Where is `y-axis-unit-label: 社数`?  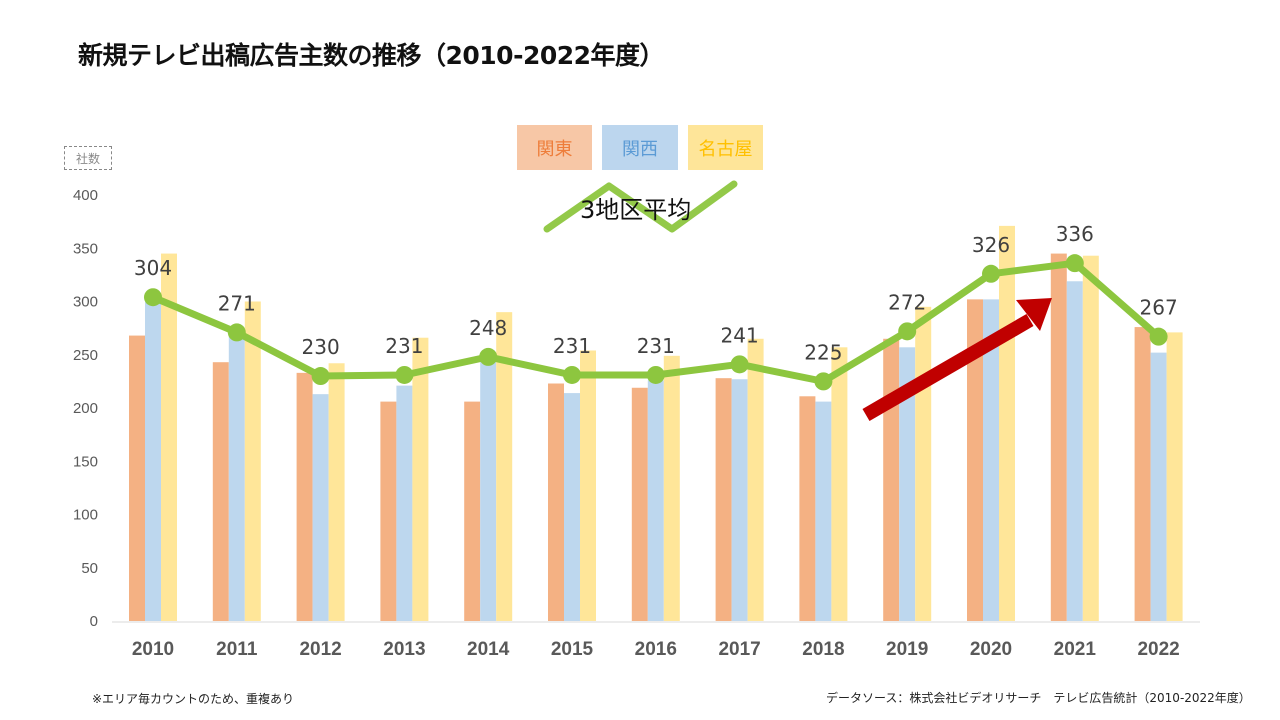 y-axis-unit-label: 社数 is located at coordinates (88, 158).